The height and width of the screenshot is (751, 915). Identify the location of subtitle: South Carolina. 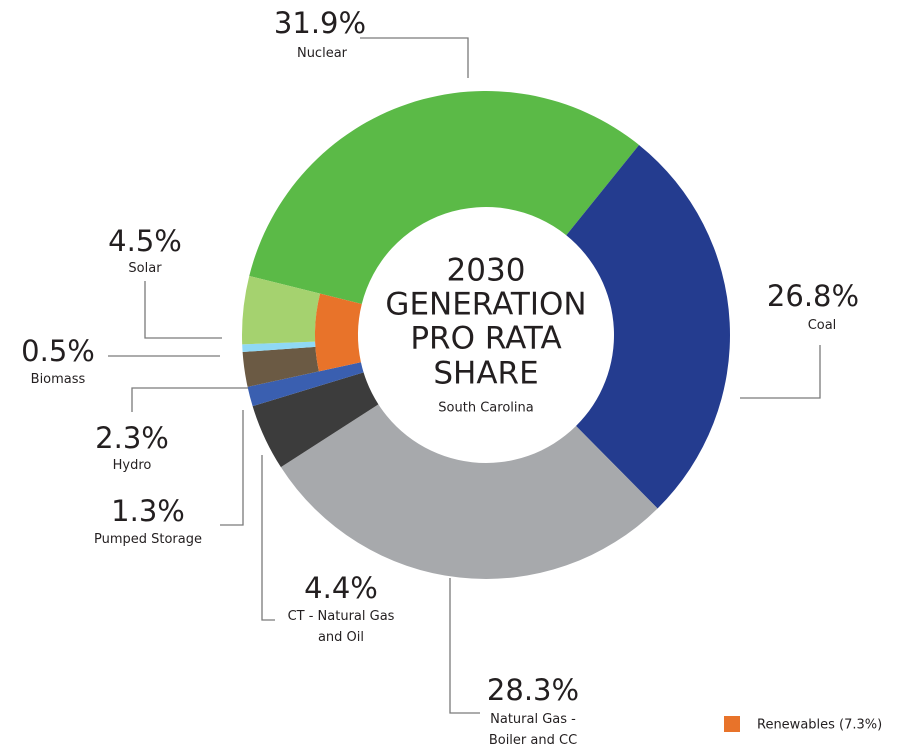
(485, 408).